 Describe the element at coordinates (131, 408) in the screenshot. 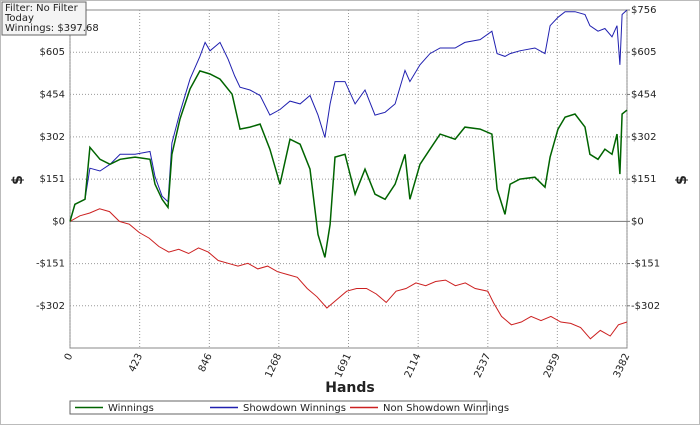

I see `legend-label: Winnings` at that location.